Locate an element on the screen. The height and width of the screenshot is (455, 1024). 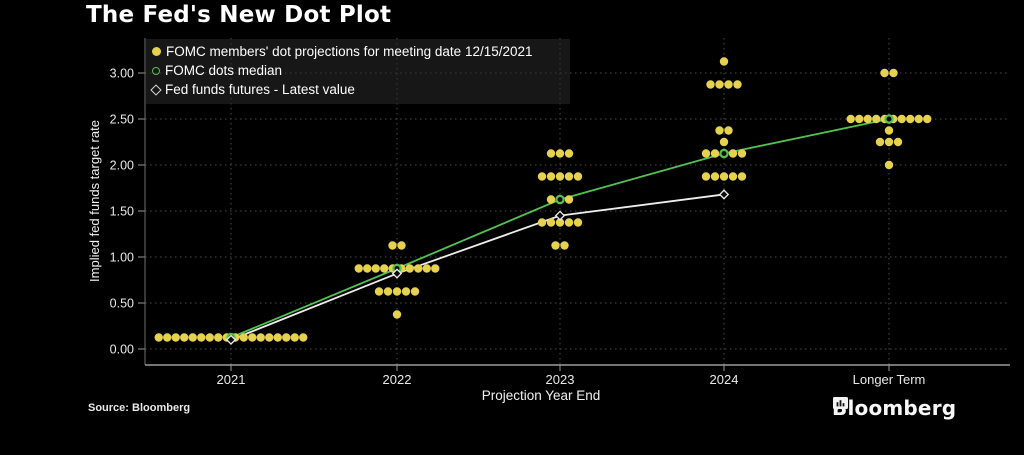
source-credit: Source: Bloomberg is located at coordinates (139, 408).